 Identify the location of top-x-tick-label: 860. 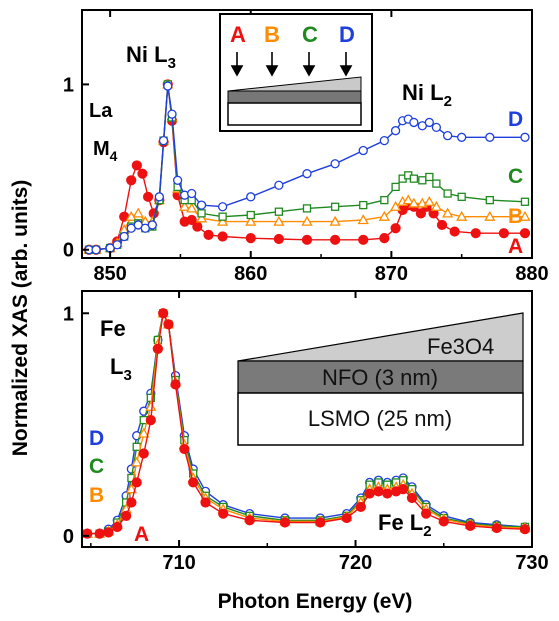
(250, 274).